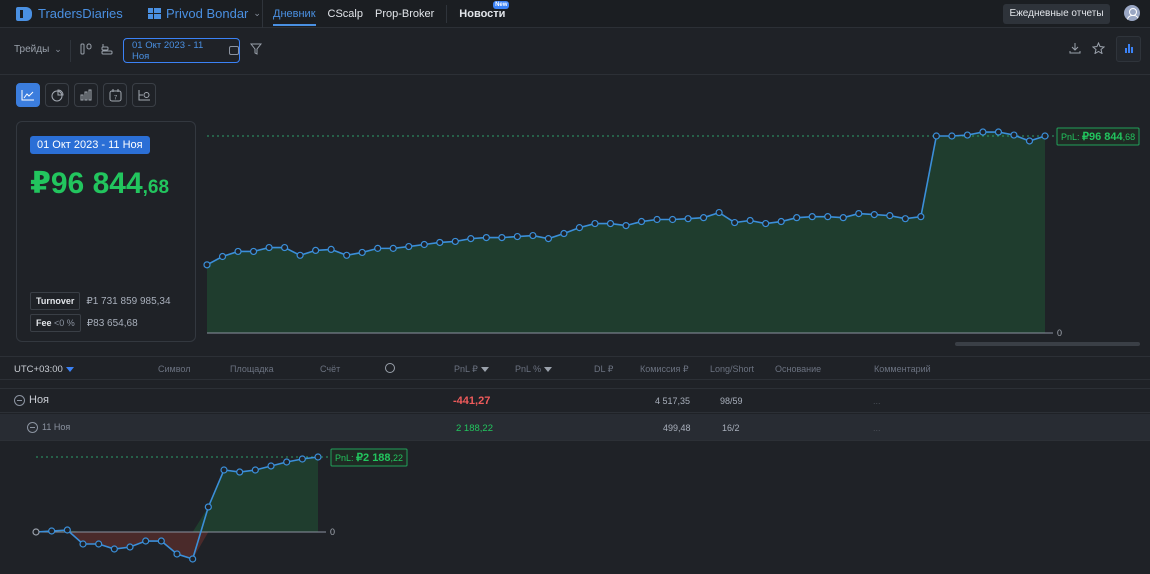 The height and width of the screenshot is (574, 1150). Describe the element at coordinates (501, 5) in the screenshot. I see `new-badge: New` at that location.